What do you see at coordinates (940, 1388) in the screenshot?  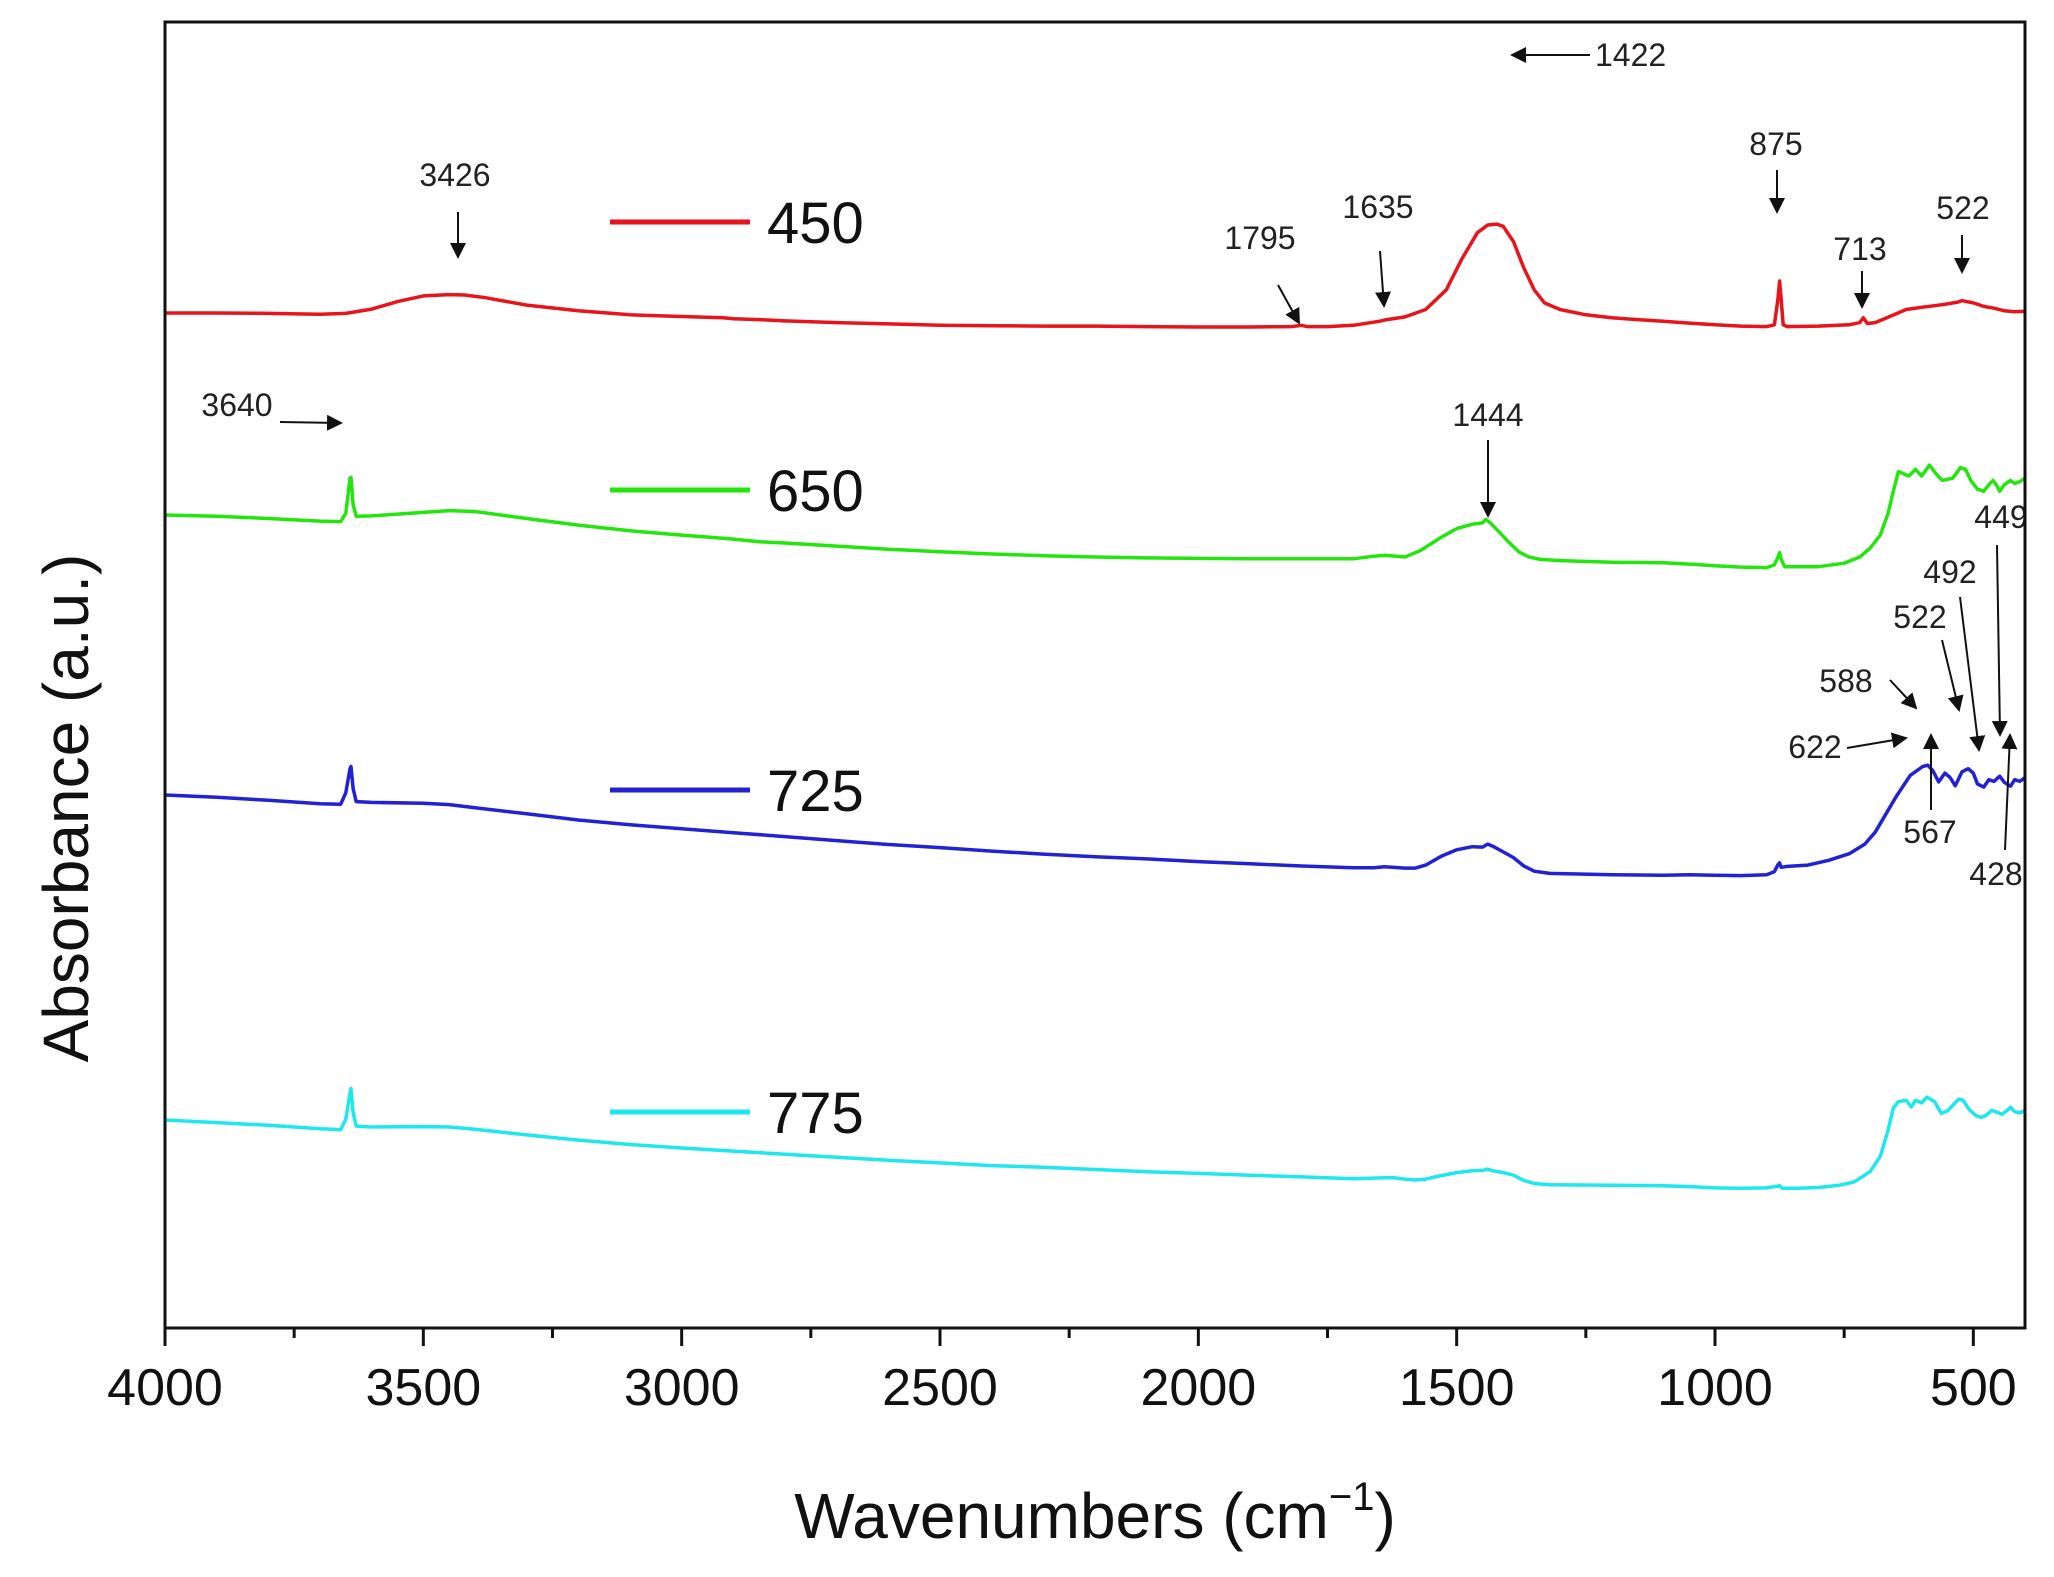 I see `x-tick-label-2500: 2500` at bounding box center [940, 1388].